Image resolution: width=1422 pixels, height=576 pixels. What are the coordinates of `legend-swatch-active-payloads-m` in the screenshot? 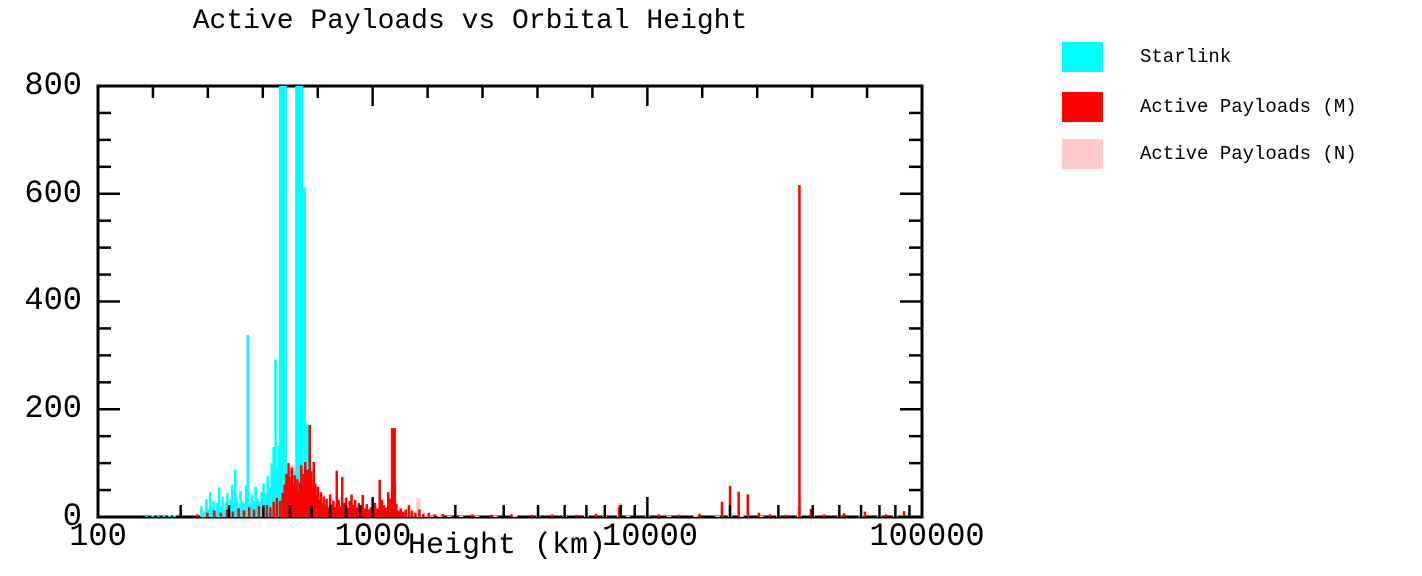 It's located at (1082, 107).